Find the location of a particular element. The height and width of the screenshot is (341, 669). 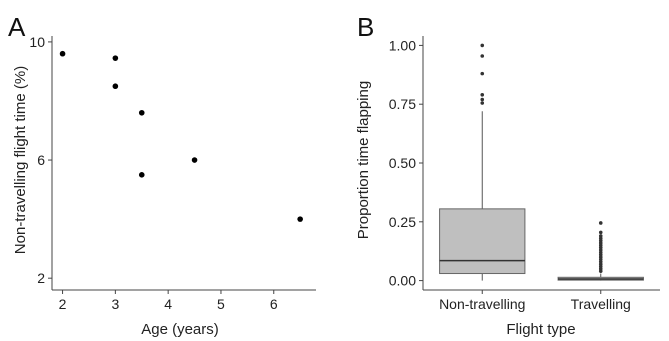

panel-b-x-title: Flight type is located at coordinates (540, 329).